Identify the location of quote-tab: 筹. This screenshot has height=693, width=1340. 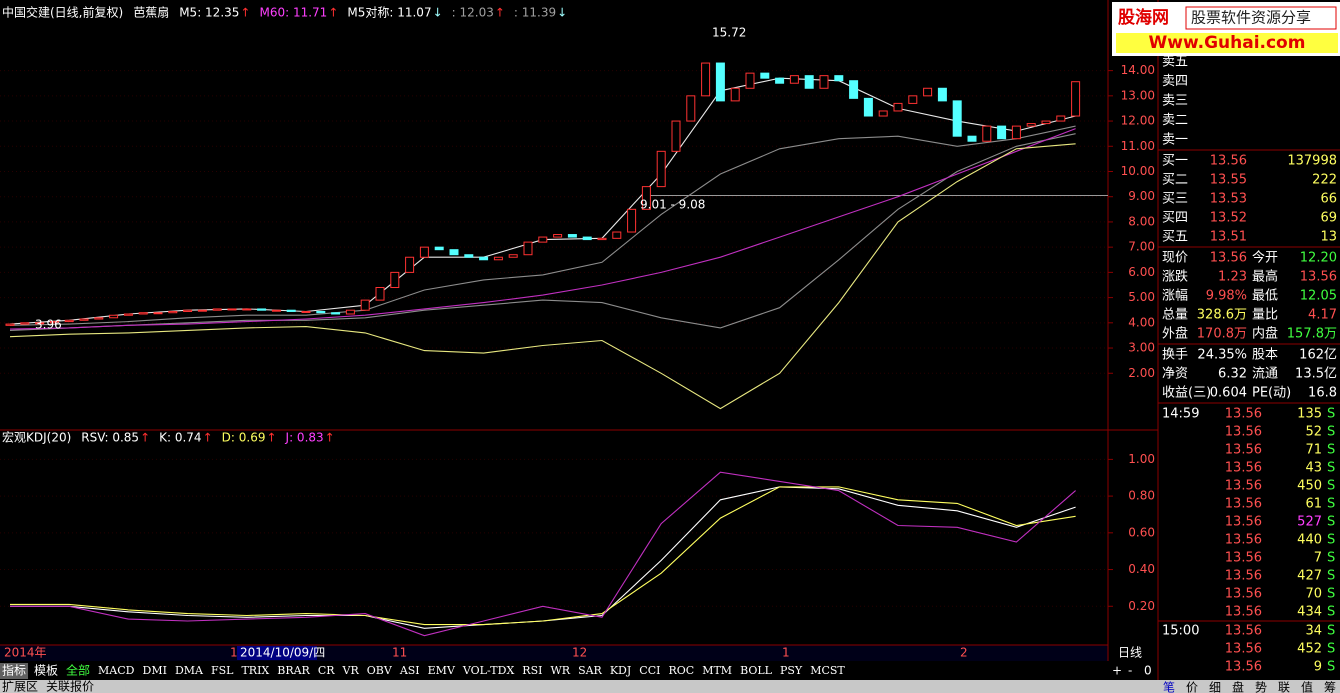
(1330, 687).